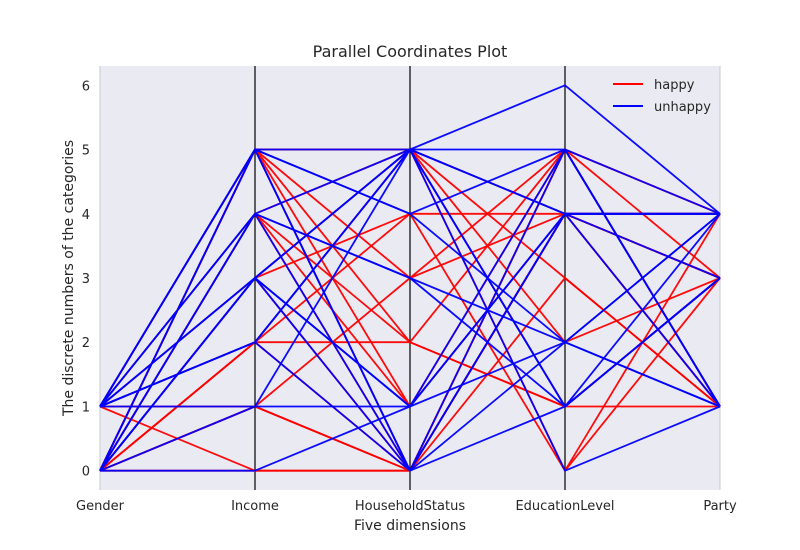  I want to click on y-tick-label: 4, so click(86, 215).